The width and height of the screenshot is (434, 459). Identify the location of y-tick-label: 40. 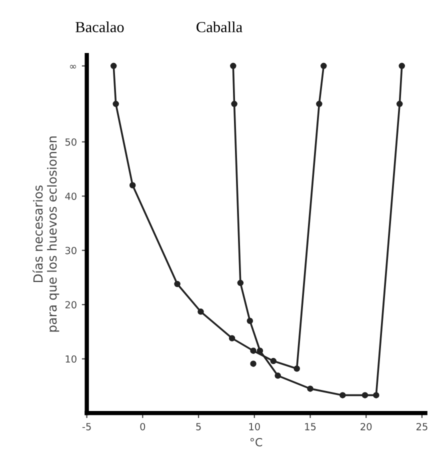
(70, 196).